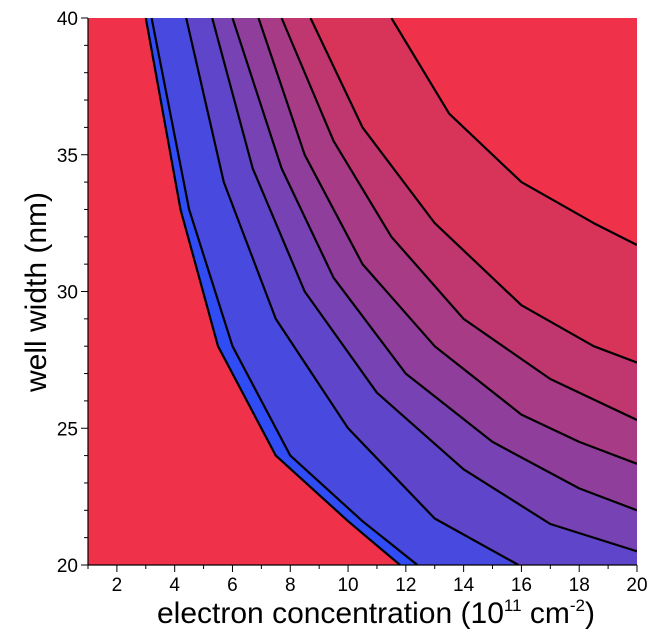 The image size is (657, 635). What do you see at coordinates (290, 585) in the screenshot?
I see `x-tick-label: 8` at bounding box center [290, 585].